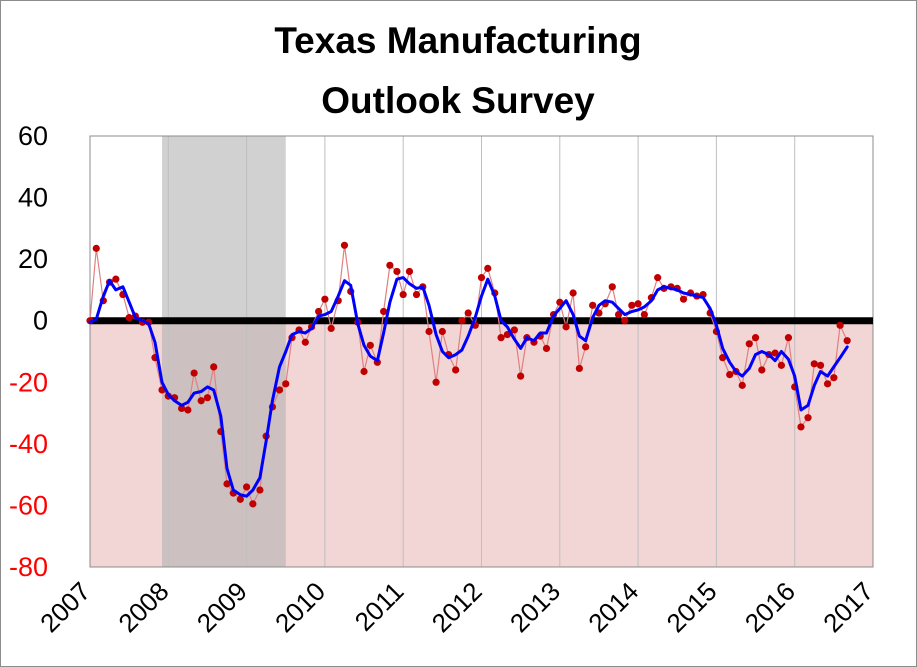 The width and height of the screenshot is (917, 667). Describe the element at coordinates (33, 198) in the screenshot. I see `y-tick-label: 40` at that location.